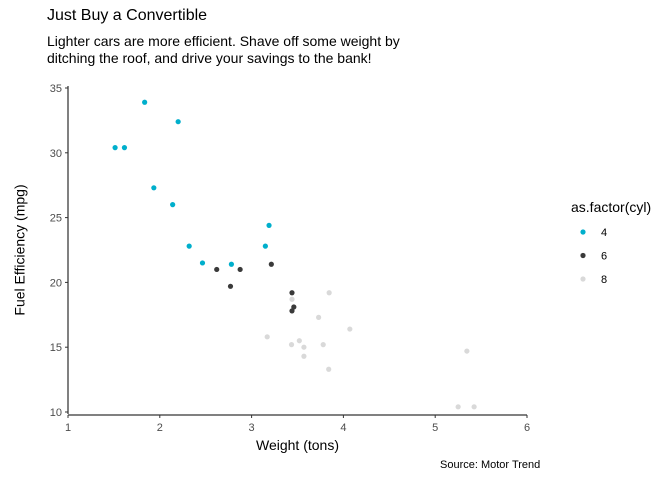 The width and height of the screenshot is (672, 480). What do you see at coordinates (611, 242) in the screenshot?
I see `legend: as.factor(cyl) 4 6 8` at bounding box center [611, 242].